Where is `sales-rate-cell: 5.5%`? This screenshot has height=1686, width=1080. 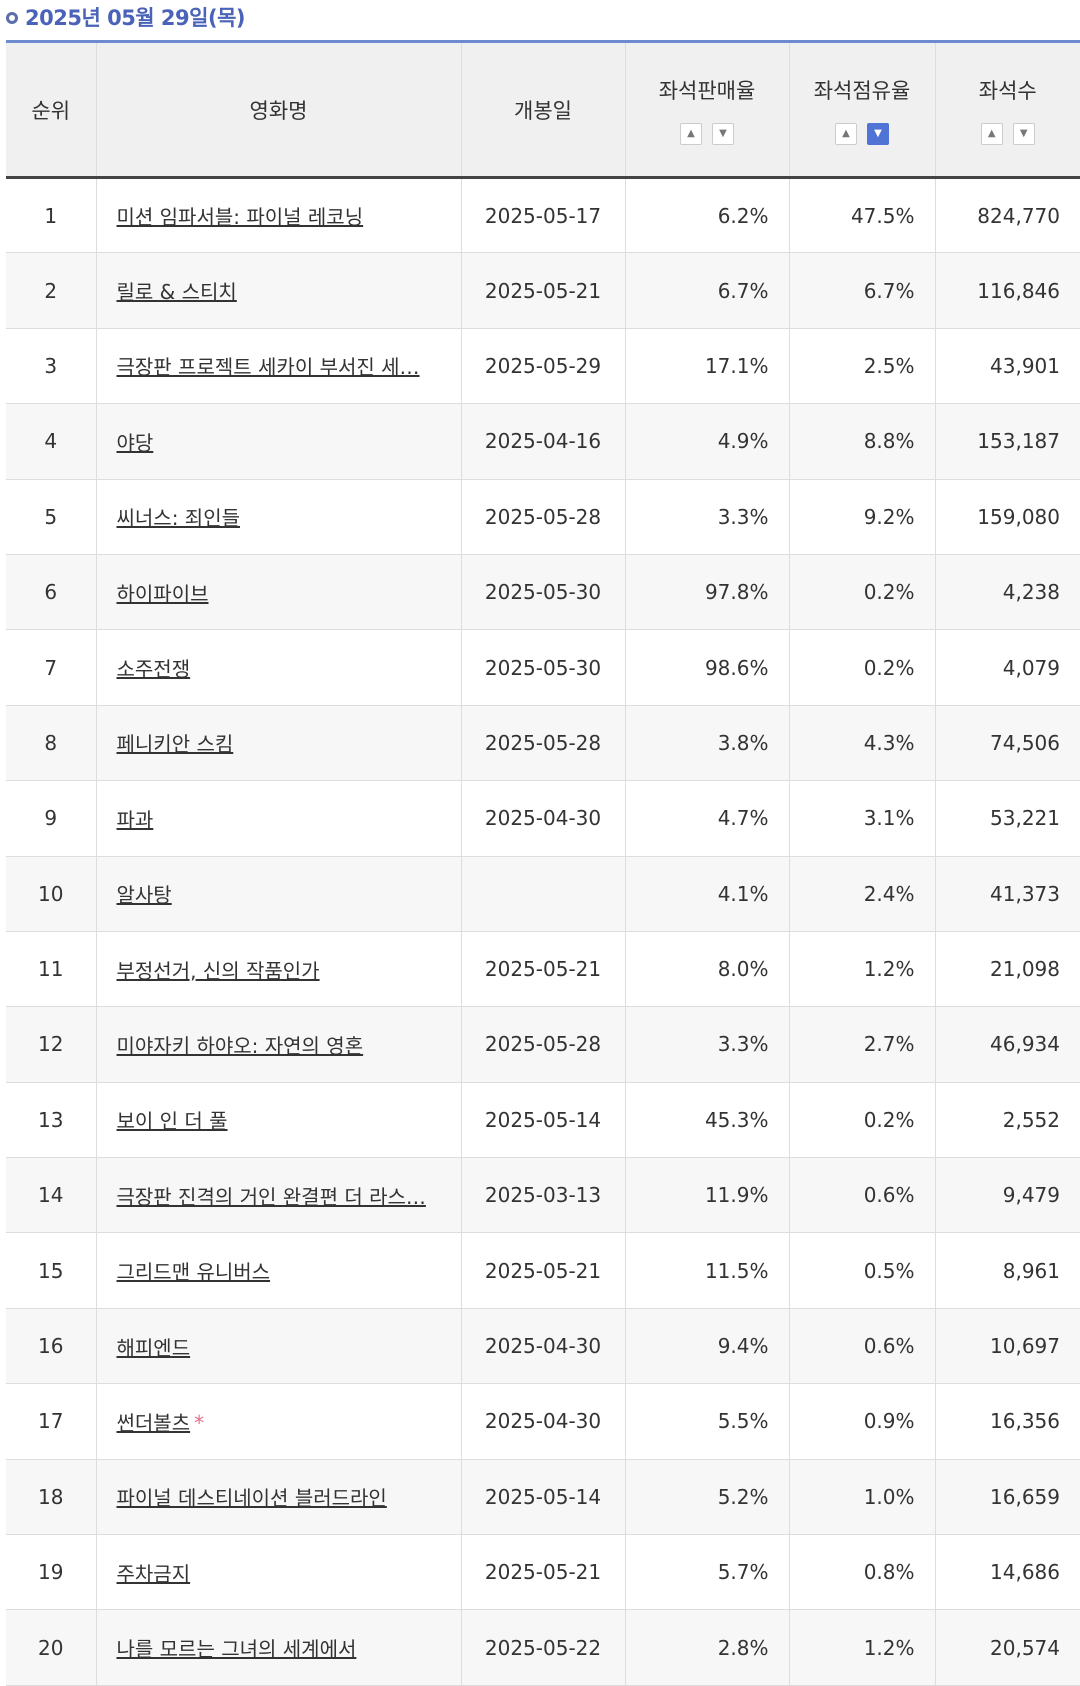 sales-rate-cell: 5.5% is located at coordinates (707, 1421).